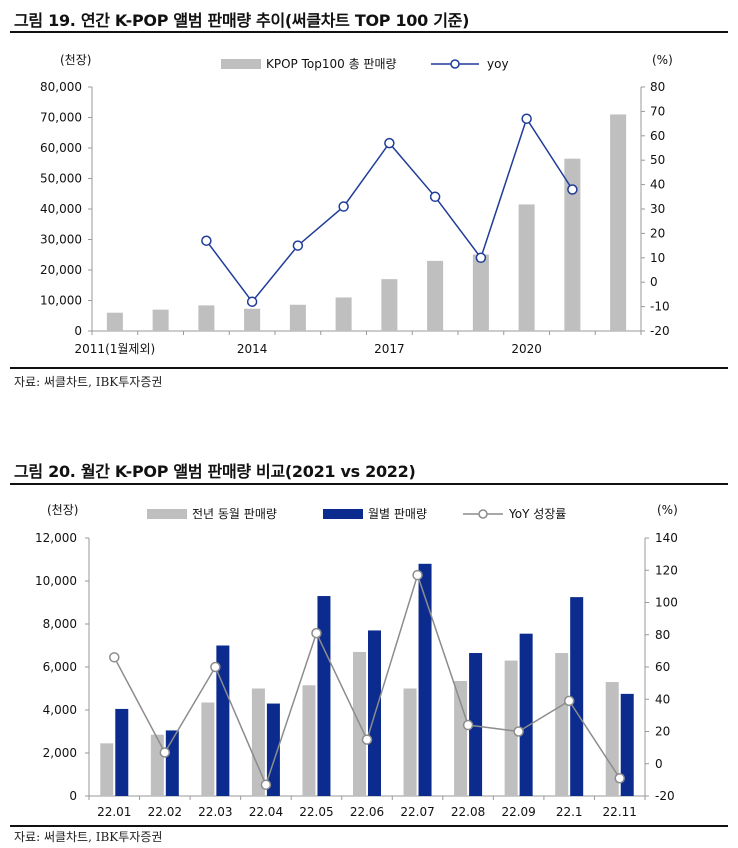 The height and width of the screenshot is (848, 738). I want to click on x-tick-label: 22.11, so click(620, 812).